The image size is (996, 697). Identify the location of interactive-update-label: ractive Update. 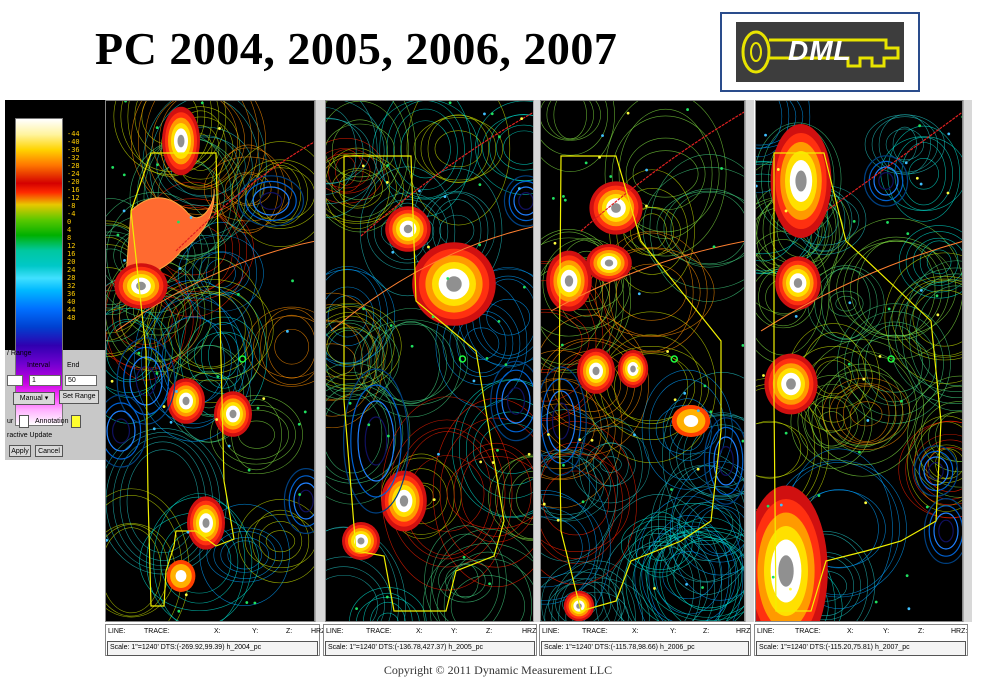
(30, 435).